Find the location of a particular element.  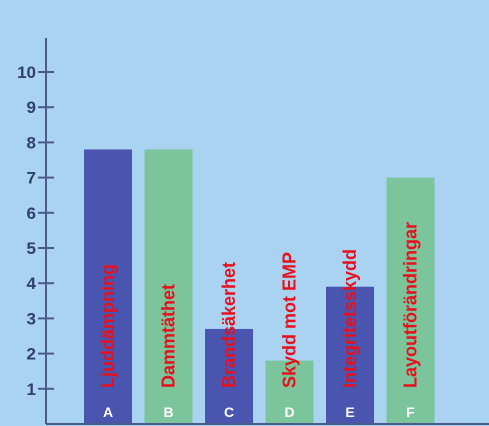

category-label-c: C is located at coordinates (229, 412).